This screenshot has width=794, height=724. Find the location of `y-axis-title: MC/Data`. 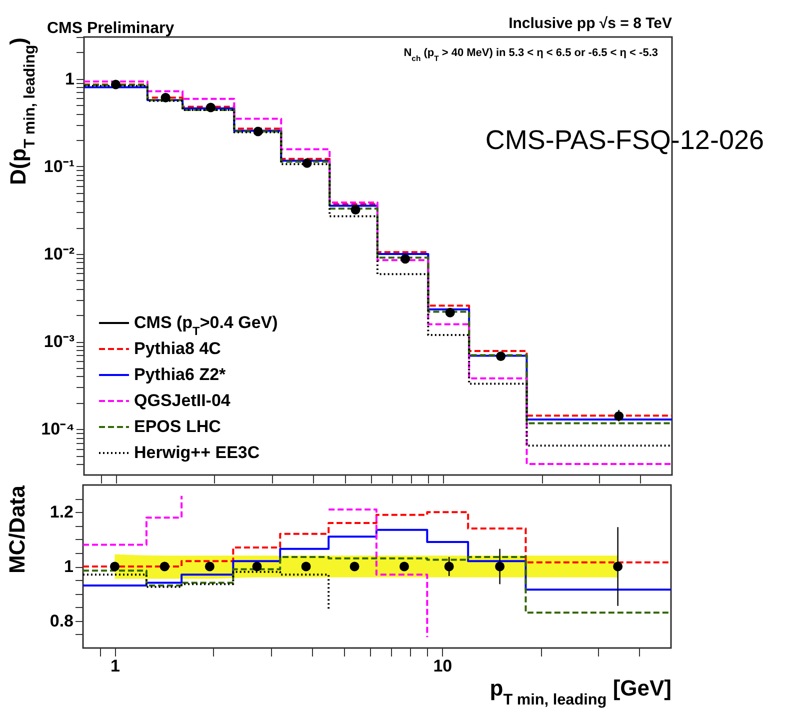

y-axis-title: MC/Data is located at coordinates (17, 529).